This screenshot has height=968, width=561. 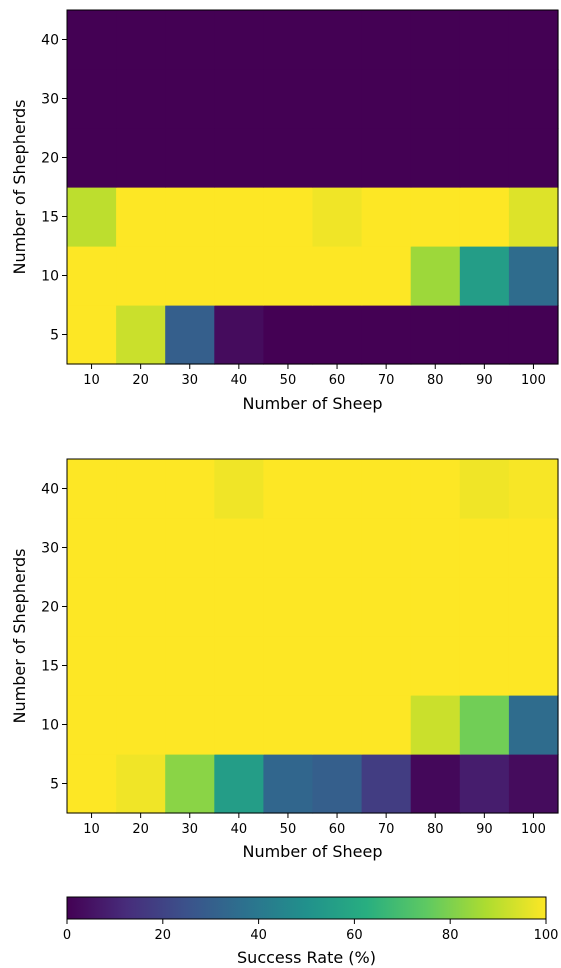 I want to click on colorbar-tick-label: 100, so click(x=546, y=935).